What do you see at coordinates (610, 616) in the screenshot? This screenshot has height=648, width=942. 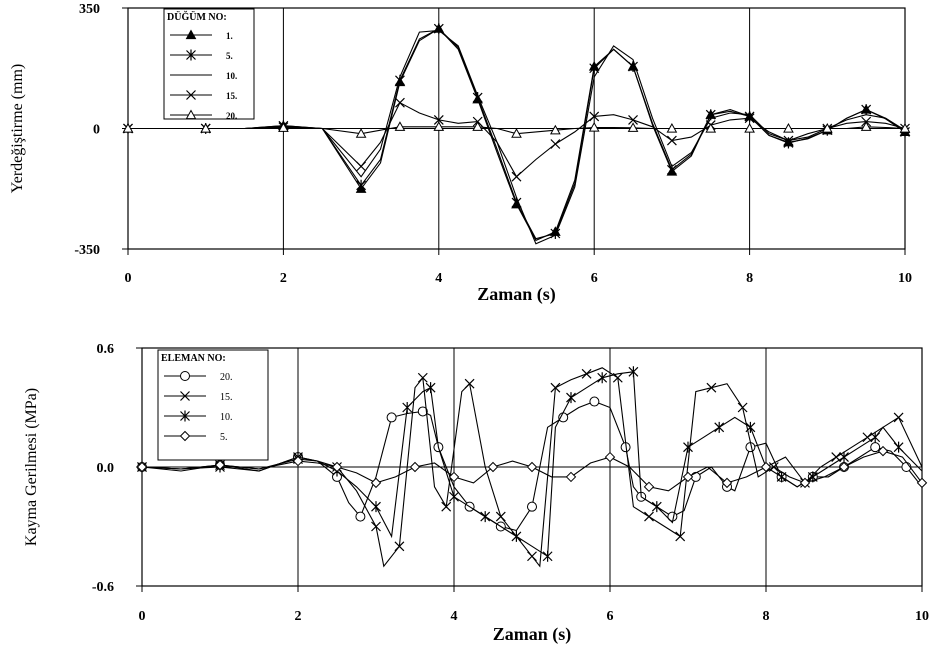 I see `x-tick-label: 6` at bounding box center [610, 616].